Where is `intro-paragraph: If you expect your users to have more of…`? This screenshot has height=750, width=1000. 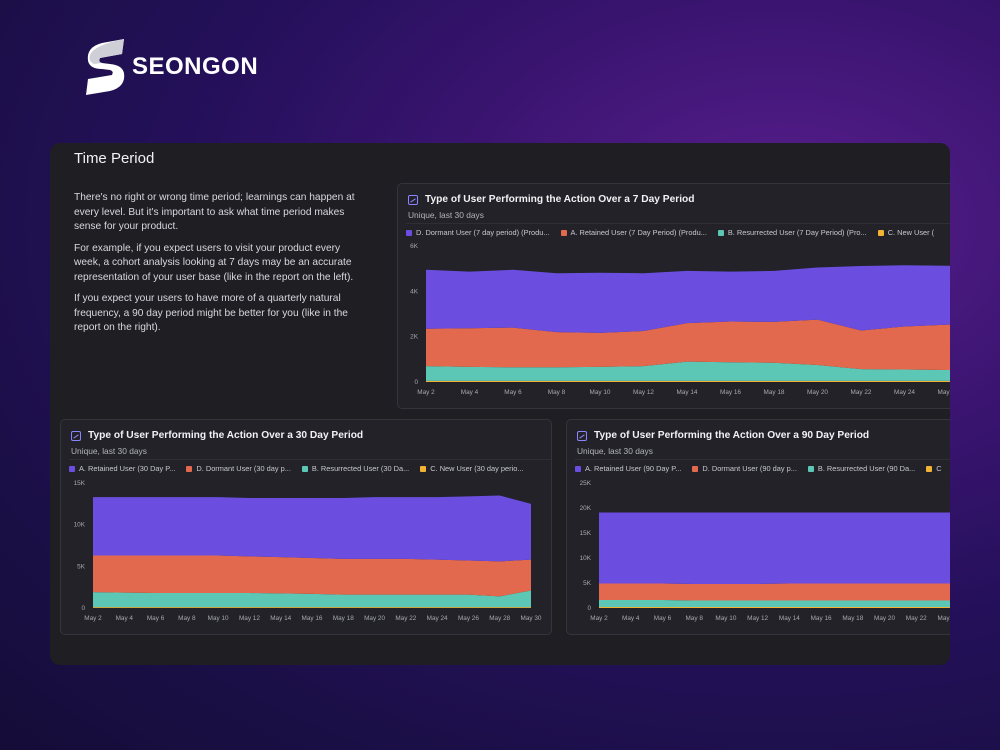
intro-paragraph: If you expect your users to have more of… is located at coordinates (211, 313).